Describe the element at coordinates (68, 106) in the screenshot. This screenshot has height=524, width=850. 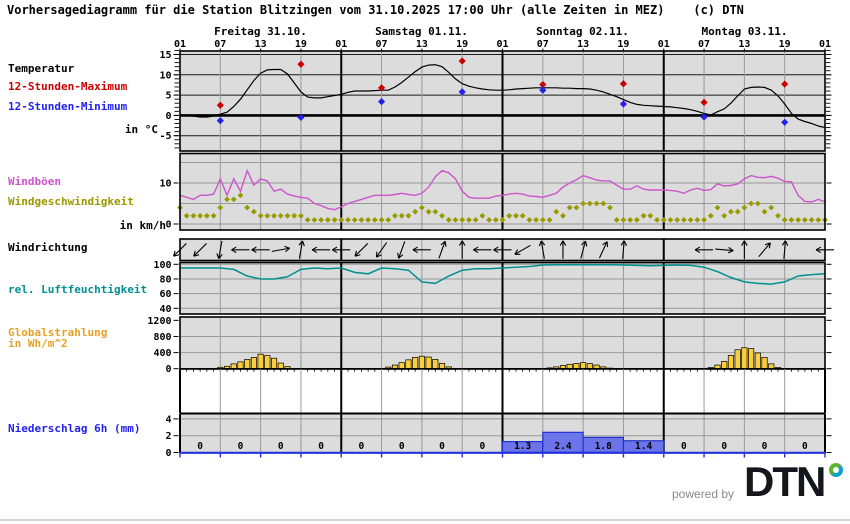
I see `label-12h-minimum: 12-Stunden-Minimum` at that location.